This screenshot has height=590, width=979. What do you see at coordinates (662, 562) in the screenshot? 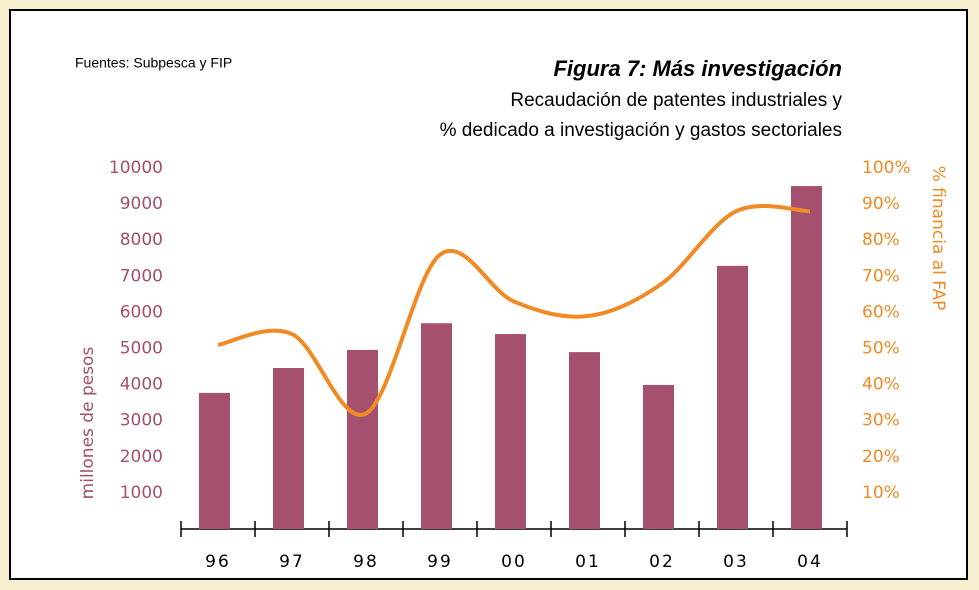
I see `x-tick-label: 02` at bounding box center [662, 562].